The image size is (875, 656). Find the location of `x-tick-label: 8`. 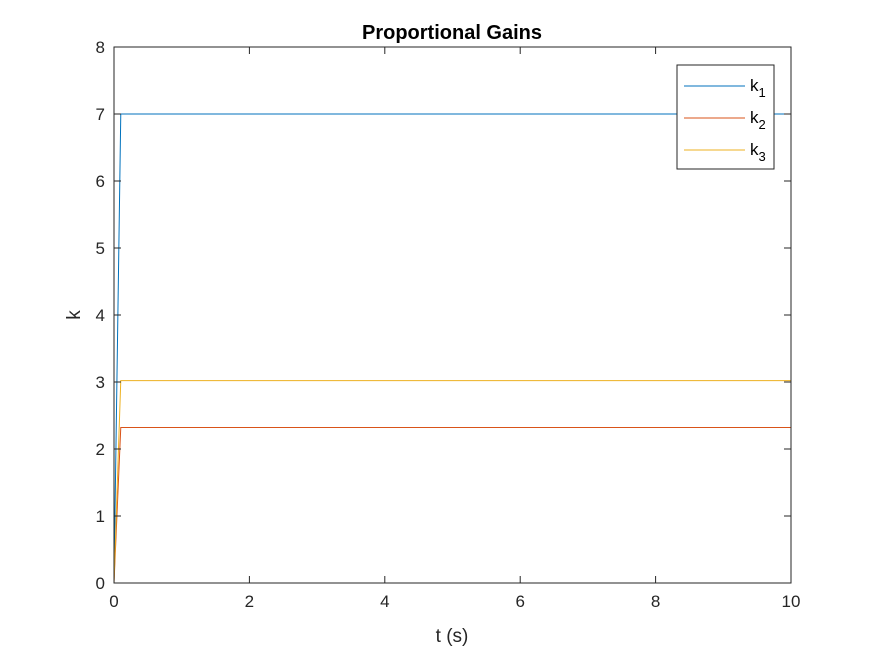

x-tick-label: 8 is located at coordinates (655, 601).